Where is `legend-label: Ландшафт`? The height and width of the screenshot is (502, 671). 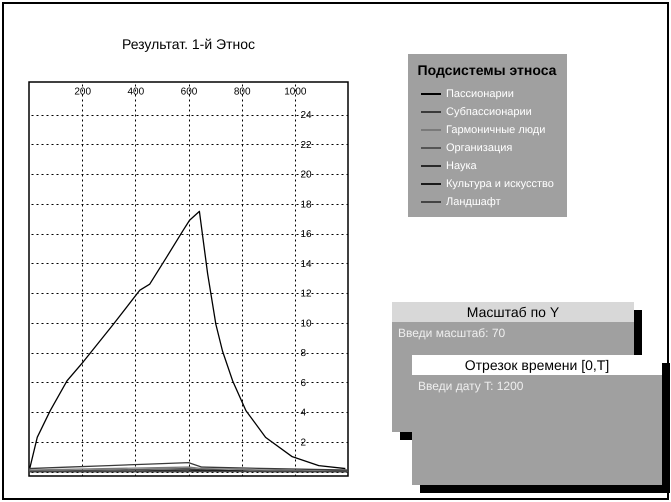
legend-label: Ландшафт is located at coordinates (473, 202).